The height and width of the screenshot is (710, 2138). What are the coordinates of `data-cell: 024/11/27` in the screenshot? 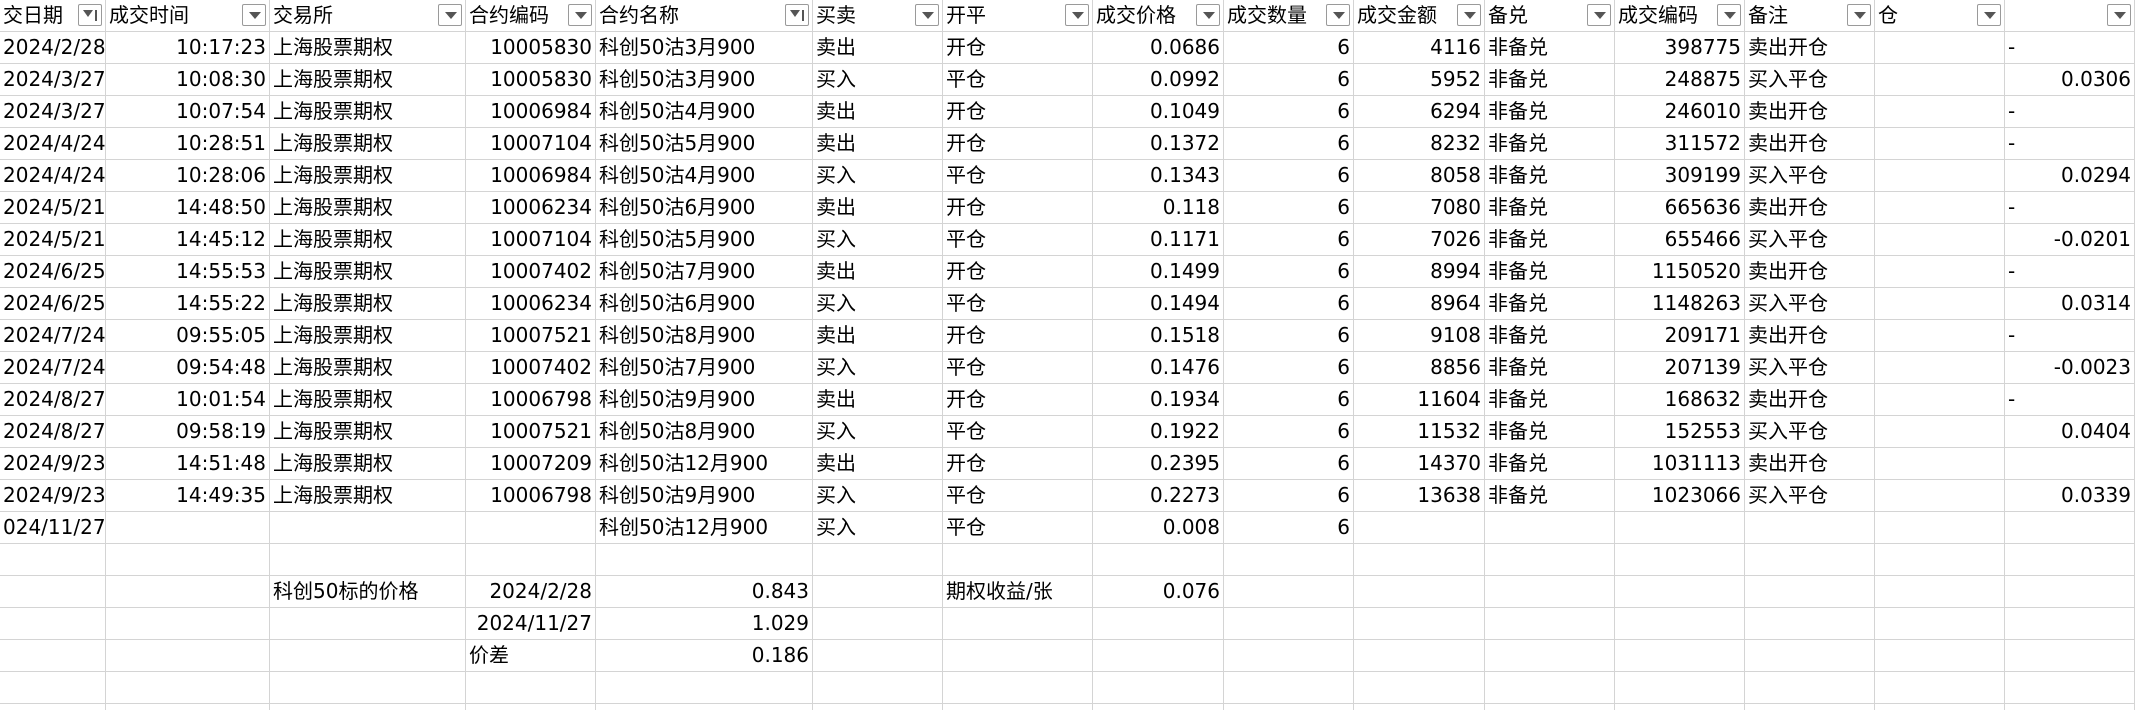 It's located at (53, 528).